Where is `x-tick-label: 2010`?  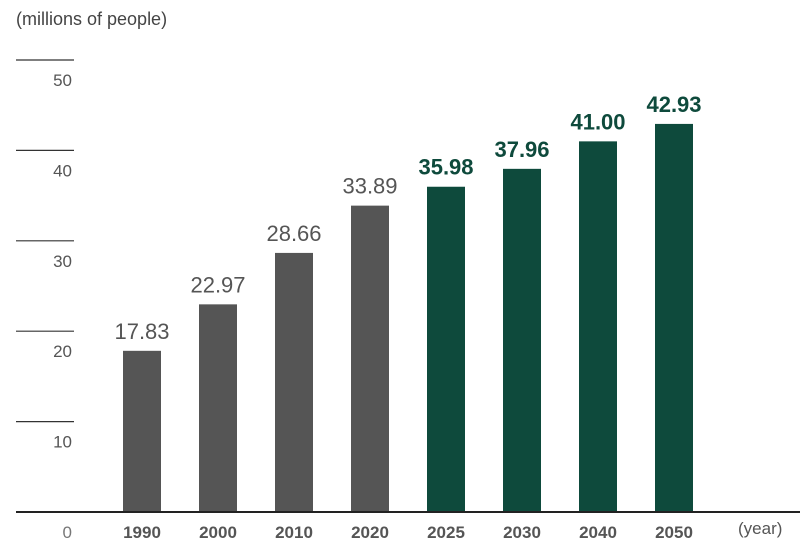 x-tick-label: 2010 is located at coordinates (294, 532).